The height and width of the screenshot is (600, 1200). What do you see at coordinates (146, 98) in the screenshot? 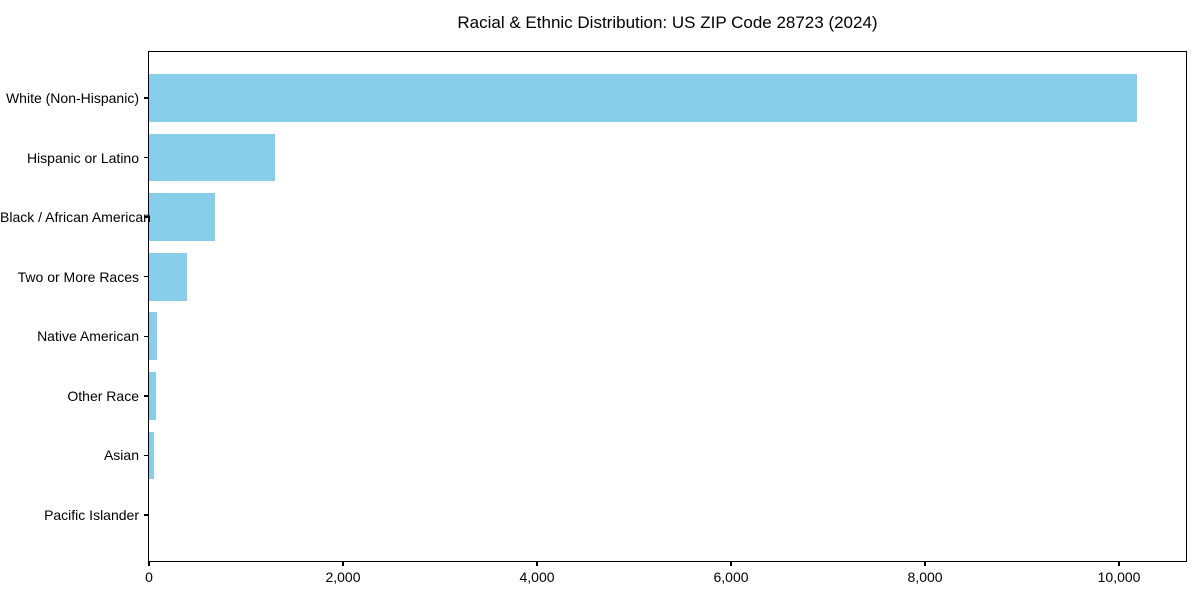
I see `y-tick-mark-white-non-hispanic` at bounding box center [146, 98].